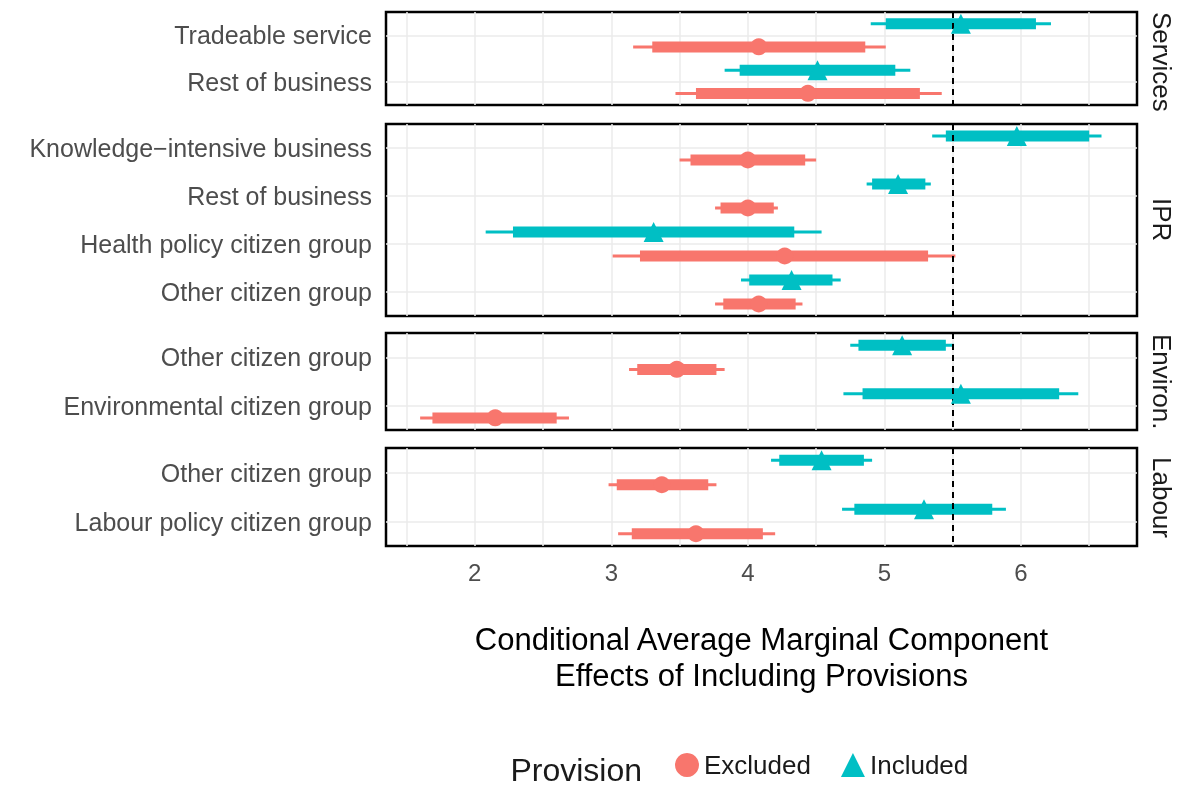  Describe the element at coordinates (223, 521) in the screenshot. I see `y-tick-label: Labour policy citizen group` at that location.